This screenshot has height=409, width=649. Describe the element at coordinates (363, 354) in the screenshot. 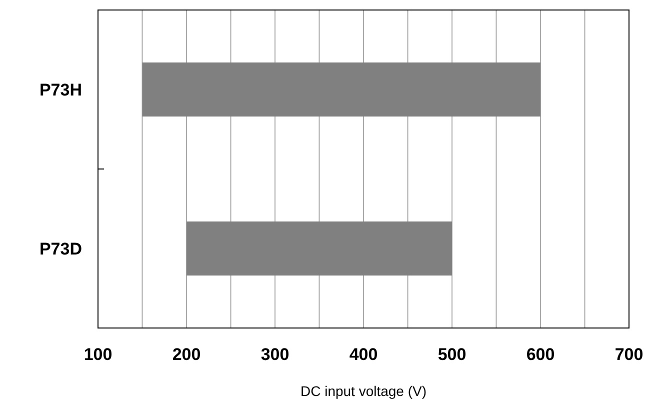

I see `x-tick-label: 400` at that location.